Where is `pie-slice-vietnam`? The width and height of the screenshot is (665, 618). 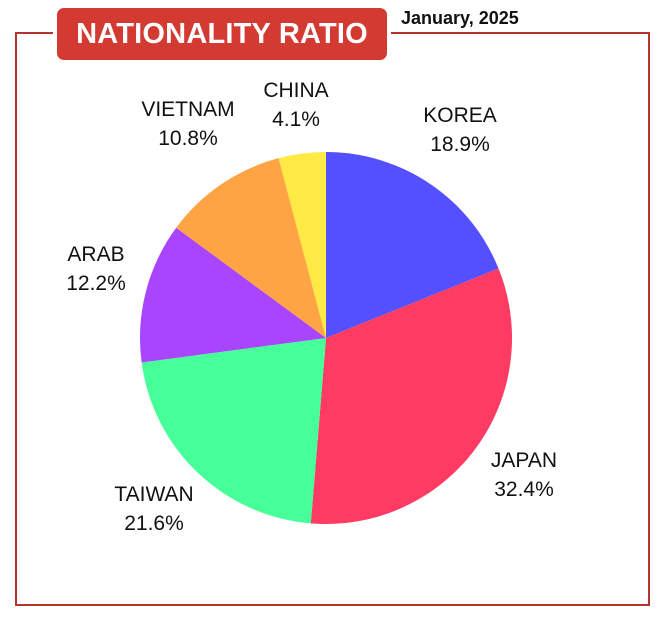 pie-slice-vietnam is located at coordinates (251, 248).